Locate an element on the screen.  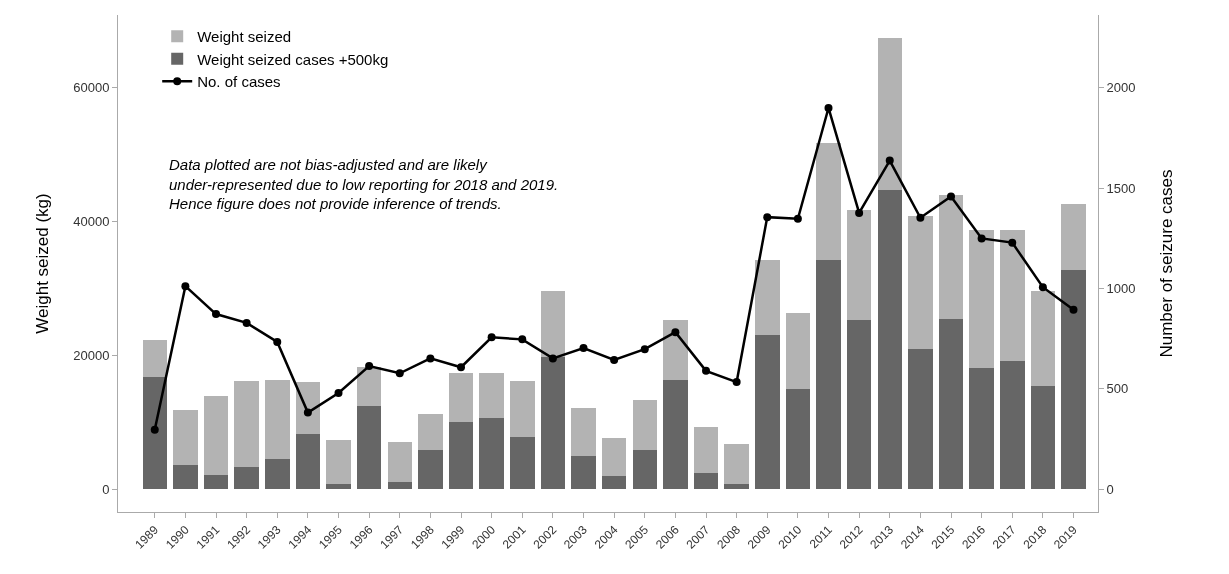
annotation: Data plotted are not bias-adjusted and are likely under-represented due to low reporting for 2018 and 2019. Hence figure does not provide inference of trends. is located at coordinates (364, 184).